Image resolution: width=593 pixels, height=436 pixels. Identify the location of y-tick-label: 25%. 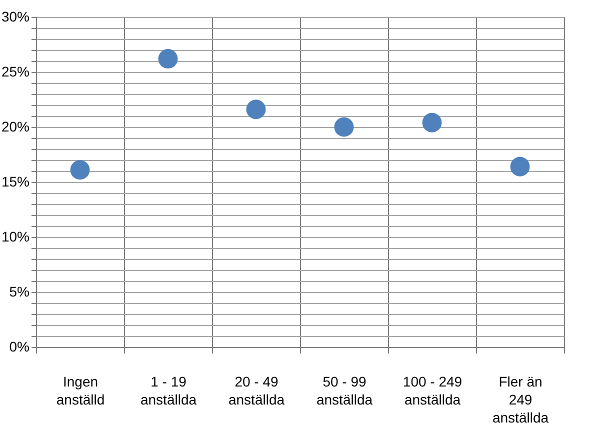
(15, 72).